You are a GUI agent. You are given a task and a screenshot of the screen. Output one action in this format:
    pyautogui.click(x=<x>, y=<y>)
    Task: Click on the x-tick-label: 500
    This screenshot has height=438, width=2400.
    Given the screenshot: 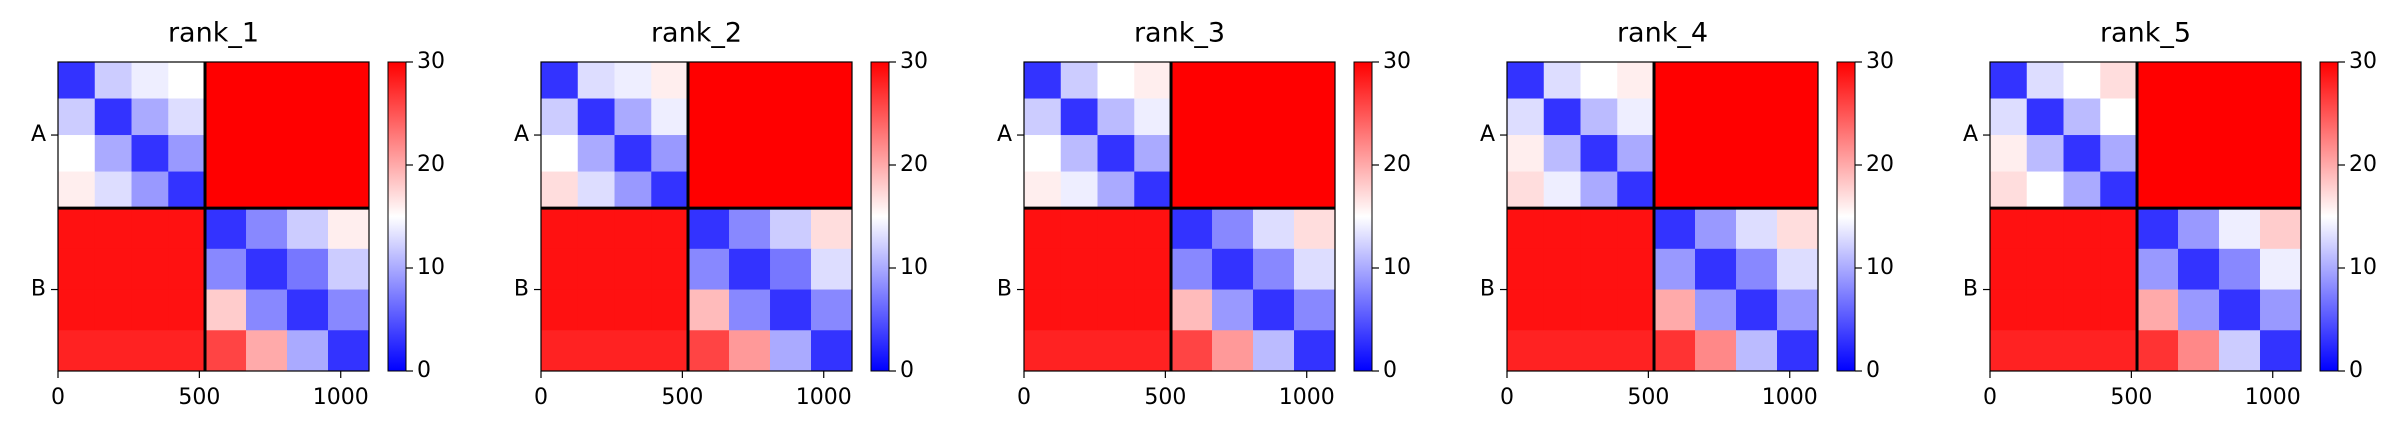 What is the action you would take?
    pyautogui.click(x=2131, y=397)
    